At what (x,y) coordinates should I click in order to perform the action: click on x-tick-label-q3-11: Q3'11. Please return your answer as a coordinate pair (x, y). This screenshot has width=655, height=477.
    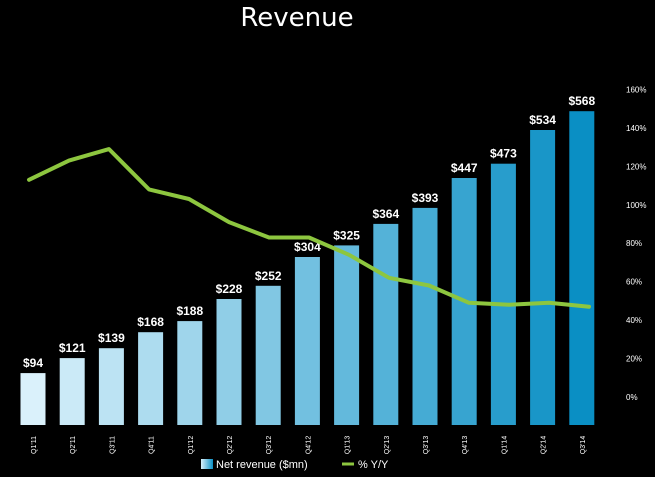
    Looking at the image, I should click on (112, 445).